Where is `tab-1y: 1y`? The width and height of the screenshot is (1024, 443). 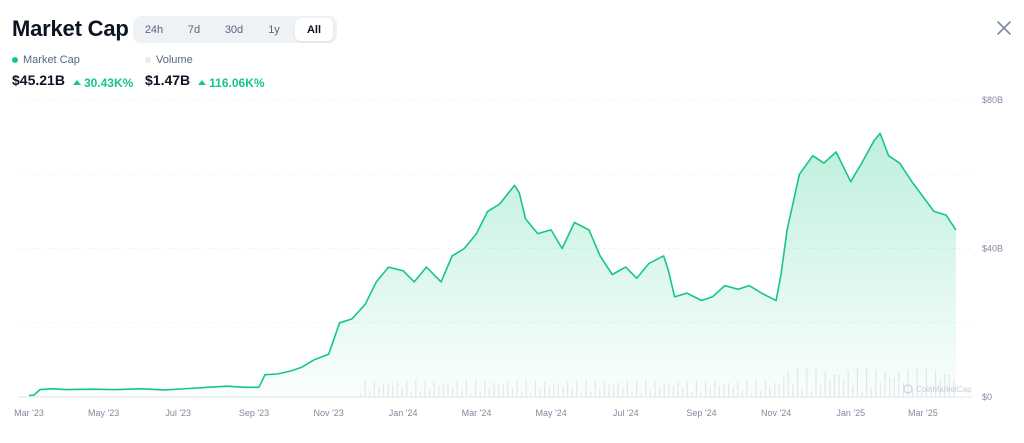
tab-1y: 1y is located at coordinates (274, 29).